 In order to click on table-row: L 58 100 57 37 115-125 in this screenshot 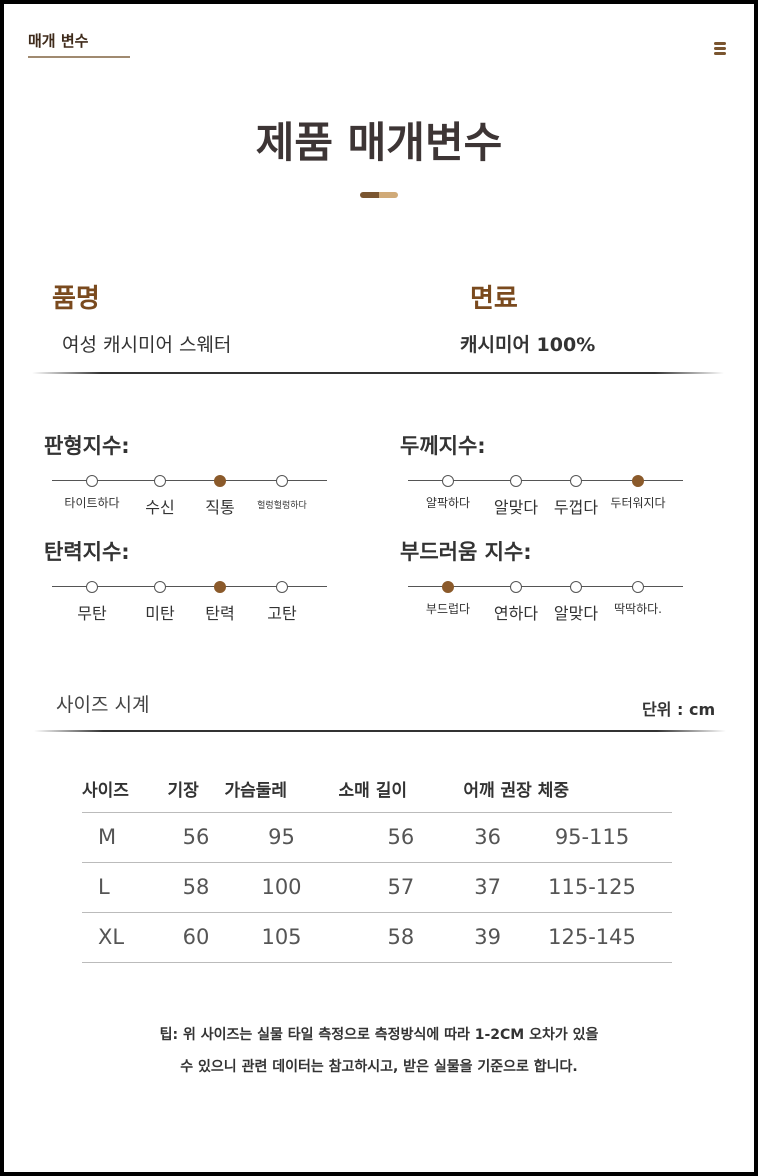, I will do `click(377, 886)`.